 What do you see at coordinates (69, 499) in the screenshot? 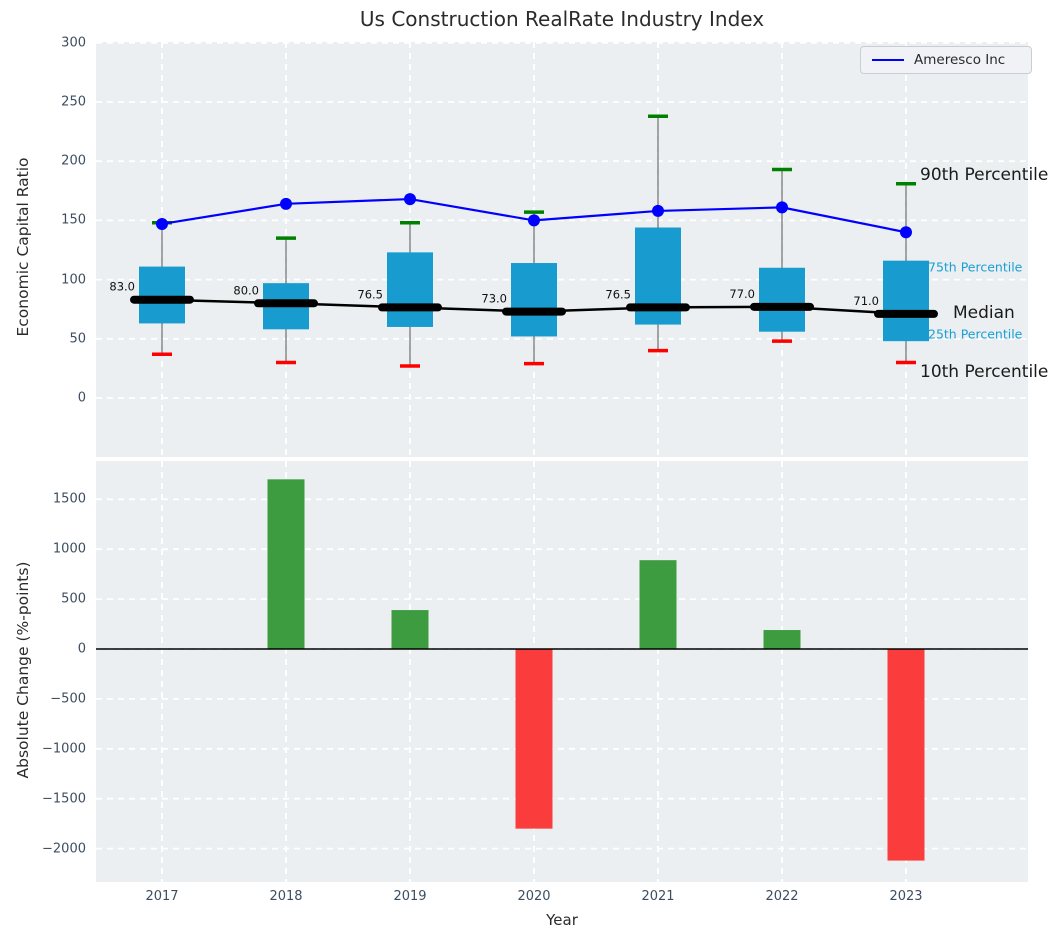
I see `ytick-label: 1500` at bounding box center [69, 499].